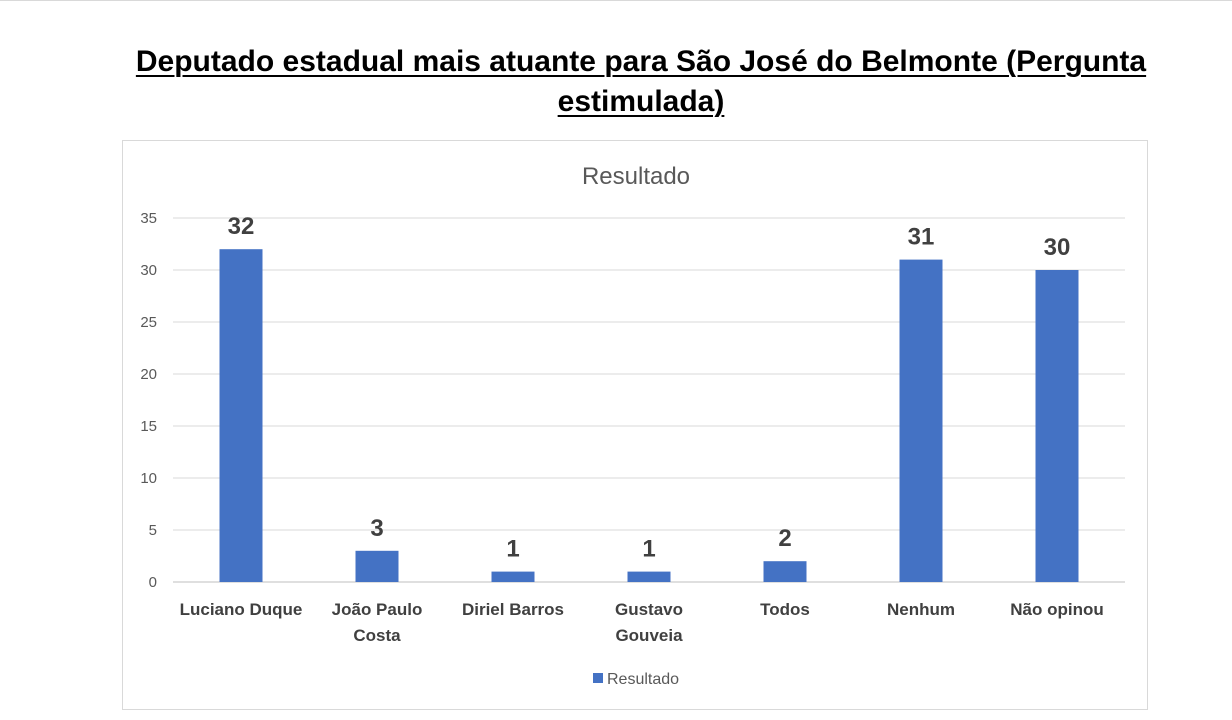  Describe the element at coordinates (148, 218) in the screenshot. I see `y-tick-label: 35` at that location.